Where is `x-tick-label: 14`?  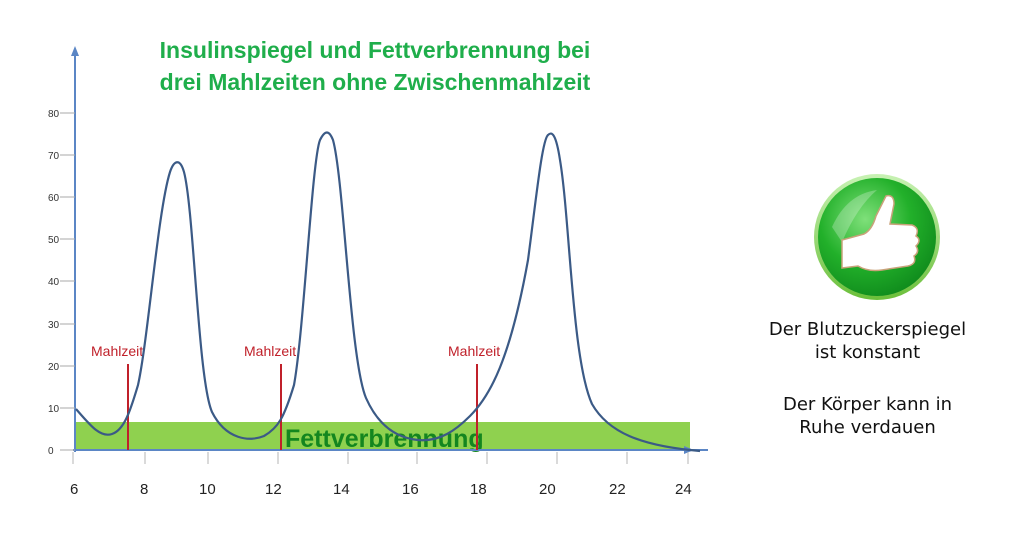 x-tick-label: 14 is located at coordinates (341, 489).